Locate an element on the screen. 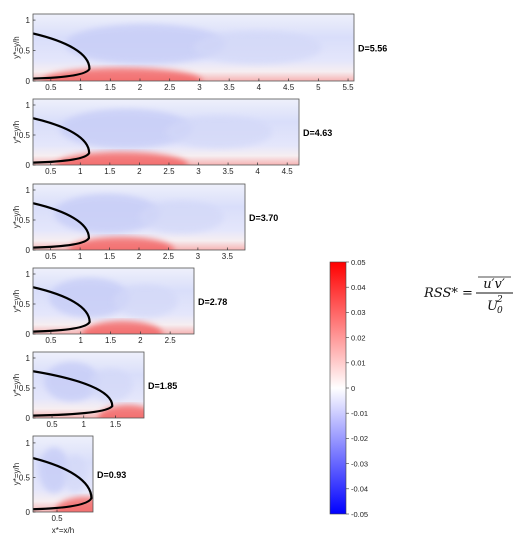 This screenshot has height=550, width=524. colorbar-tick-label: -0.05 is located at coordinates (359, 514).